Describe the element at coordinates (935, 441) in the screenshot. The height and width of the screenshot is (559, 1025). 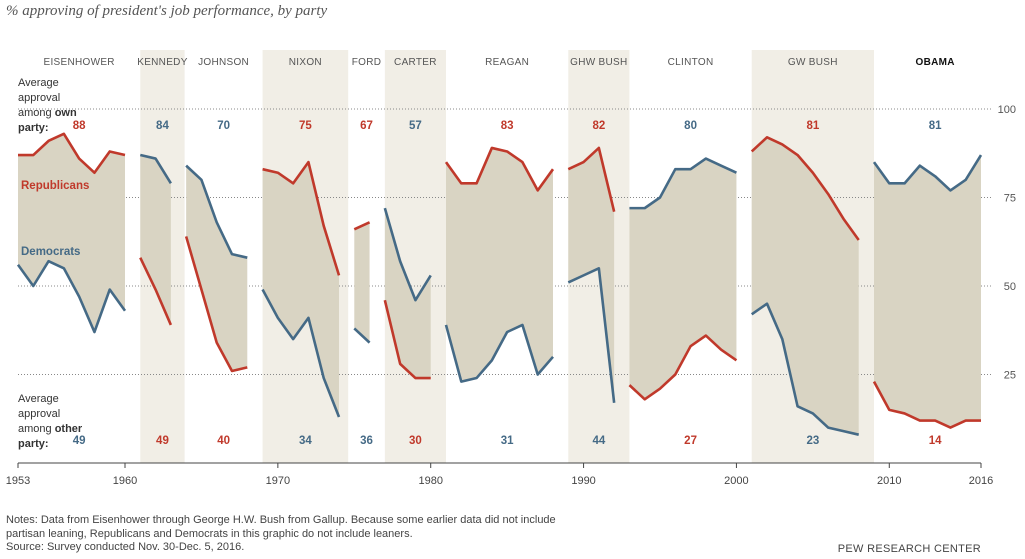
I see `other-party-value: 14` at that location.